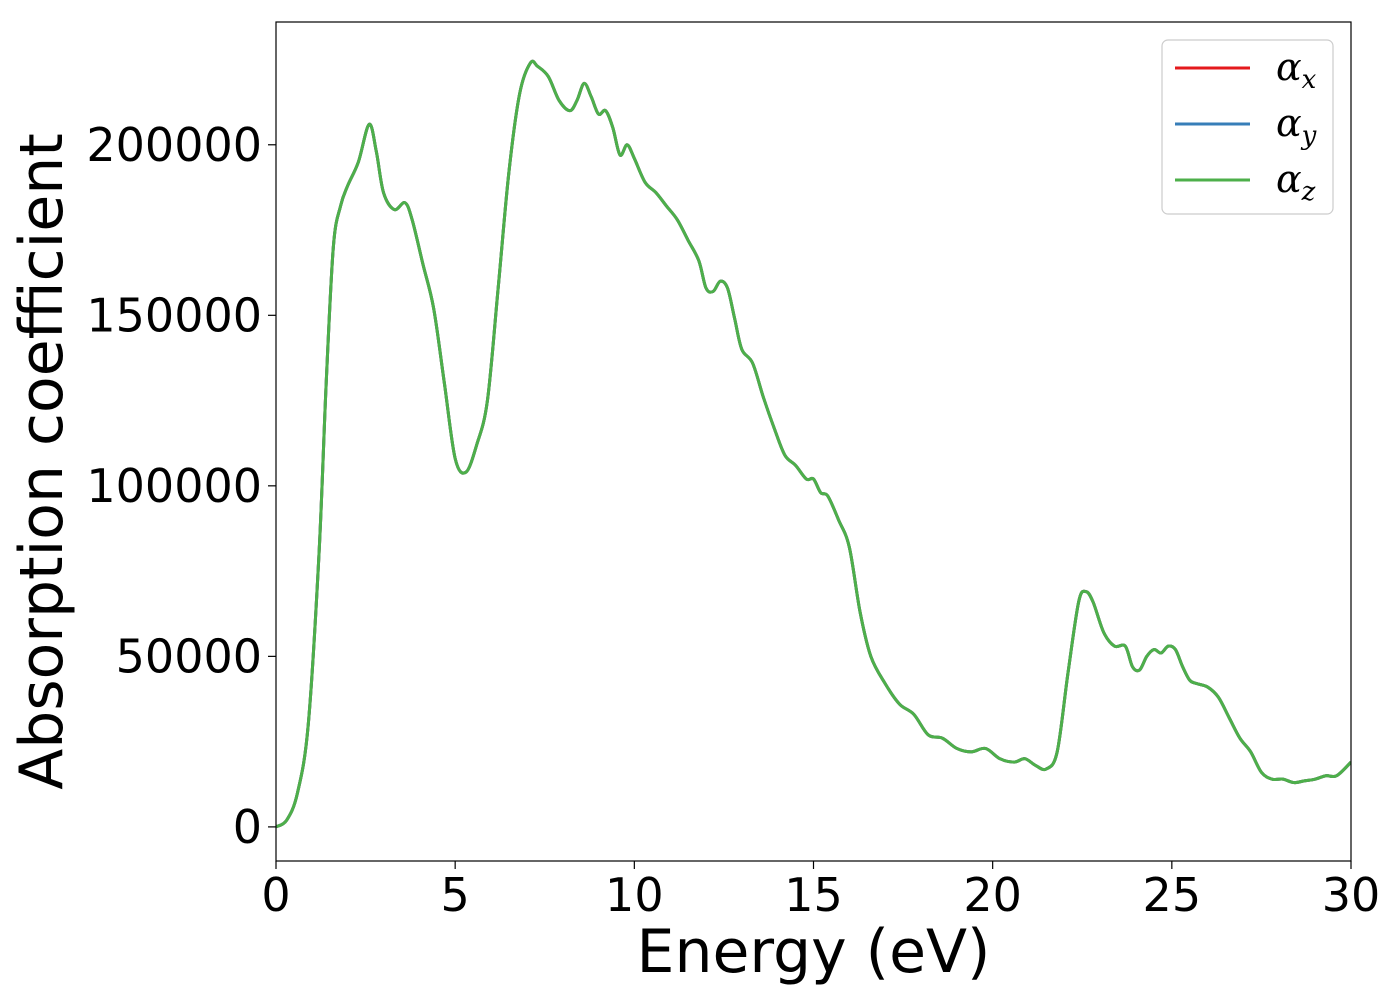  I want to click on x-tick-label: 5, so click(455, 895).